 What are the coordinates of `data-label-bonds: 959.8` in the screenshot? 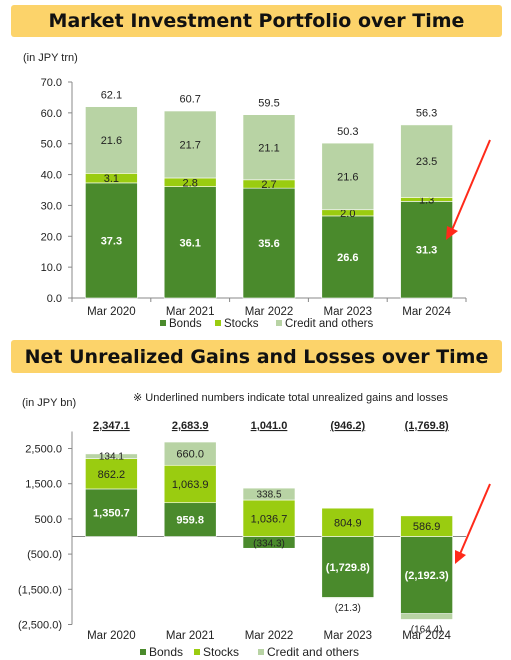 It's located at (190, 521).